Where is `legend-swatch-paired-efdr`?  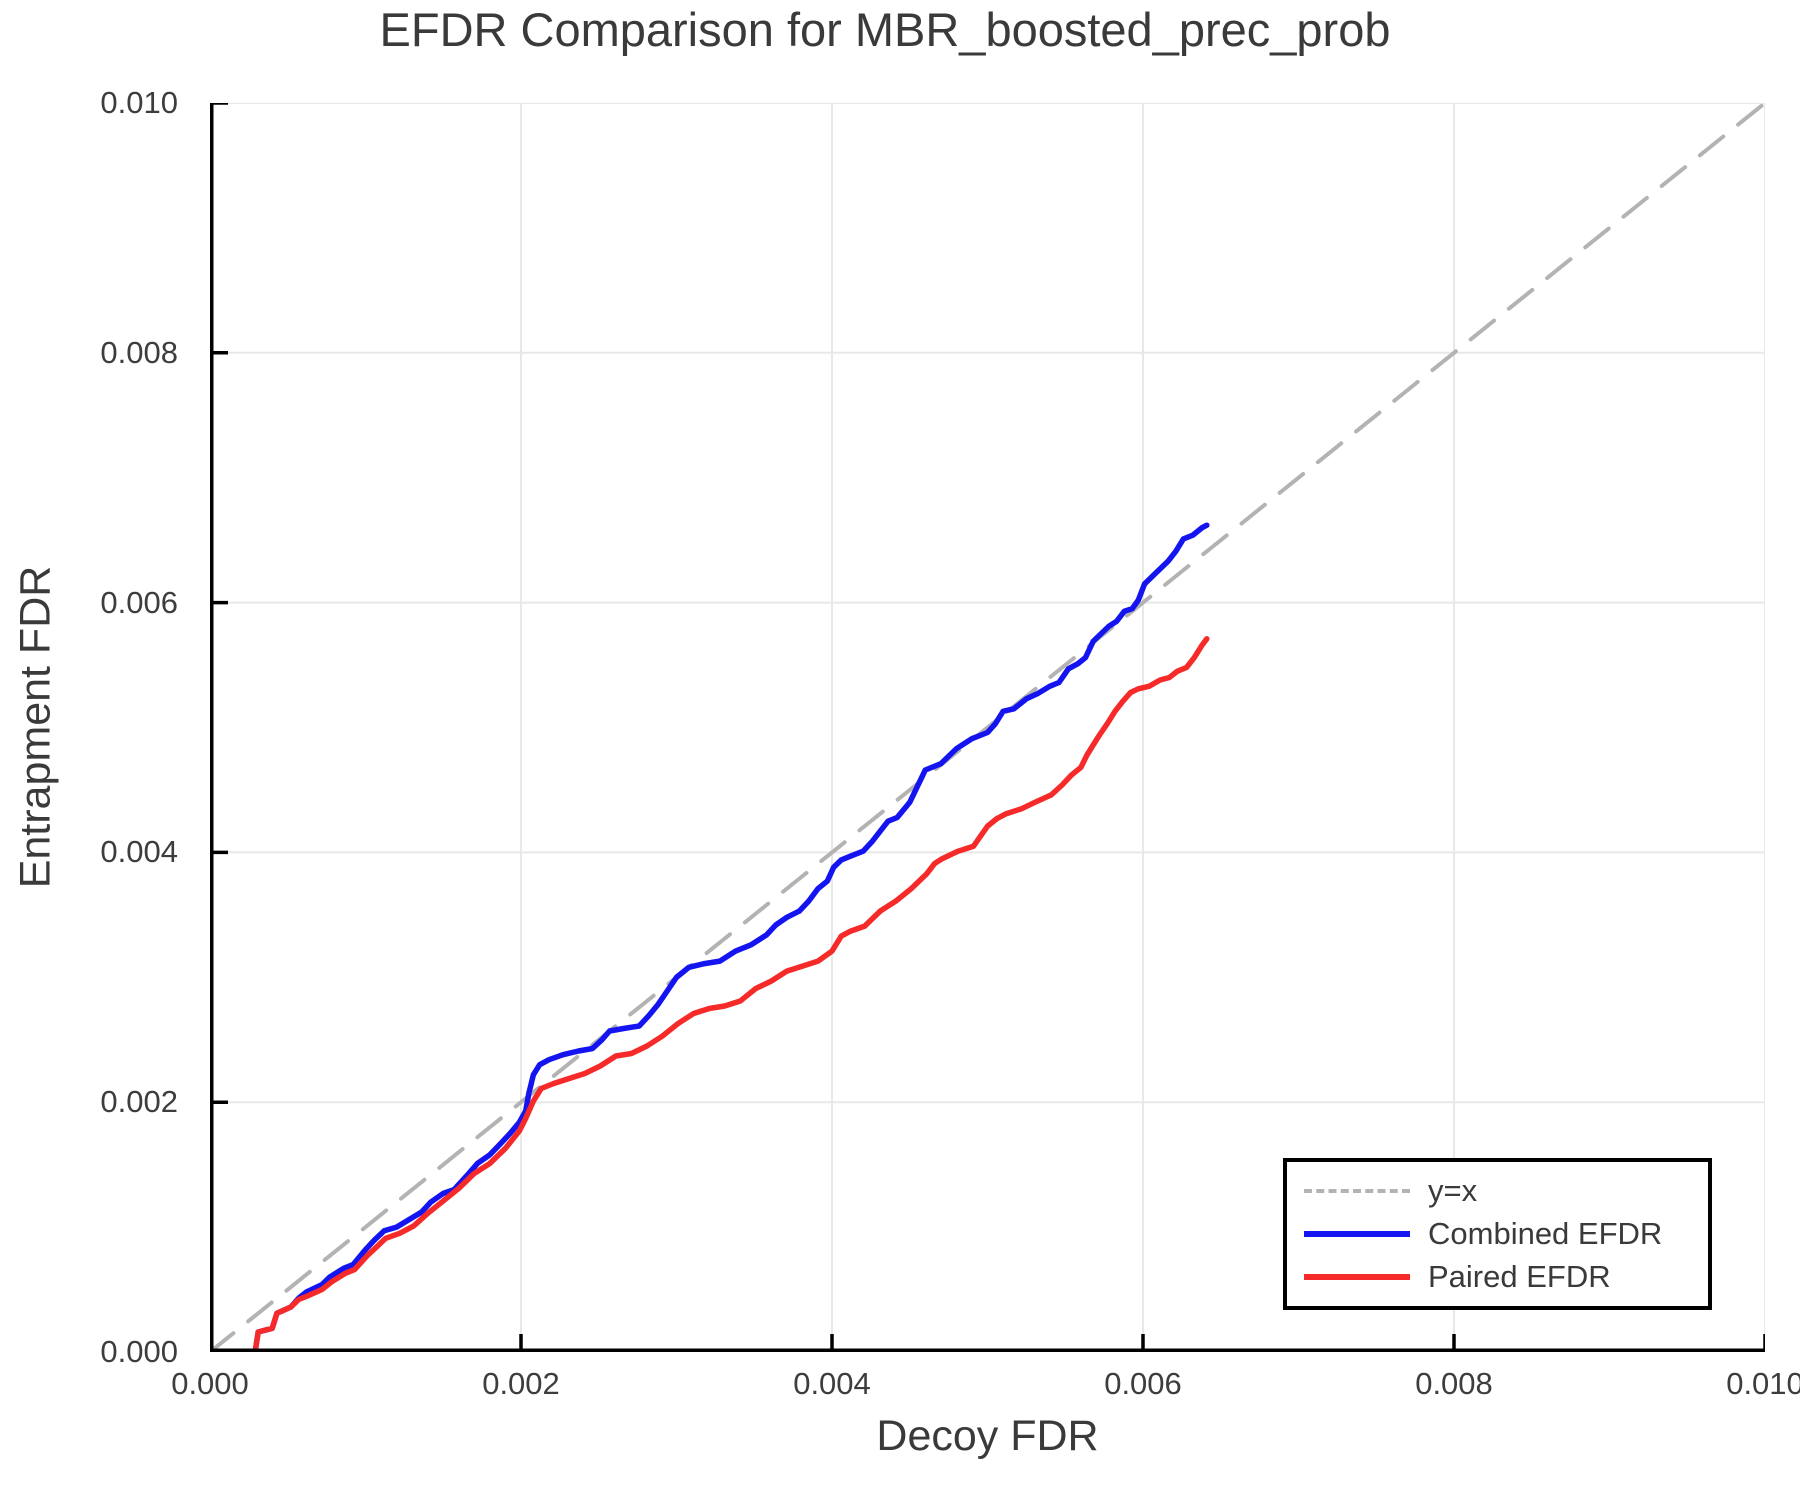
legend-swatch-paired-efdr is located at coordinates (1357, 1277).